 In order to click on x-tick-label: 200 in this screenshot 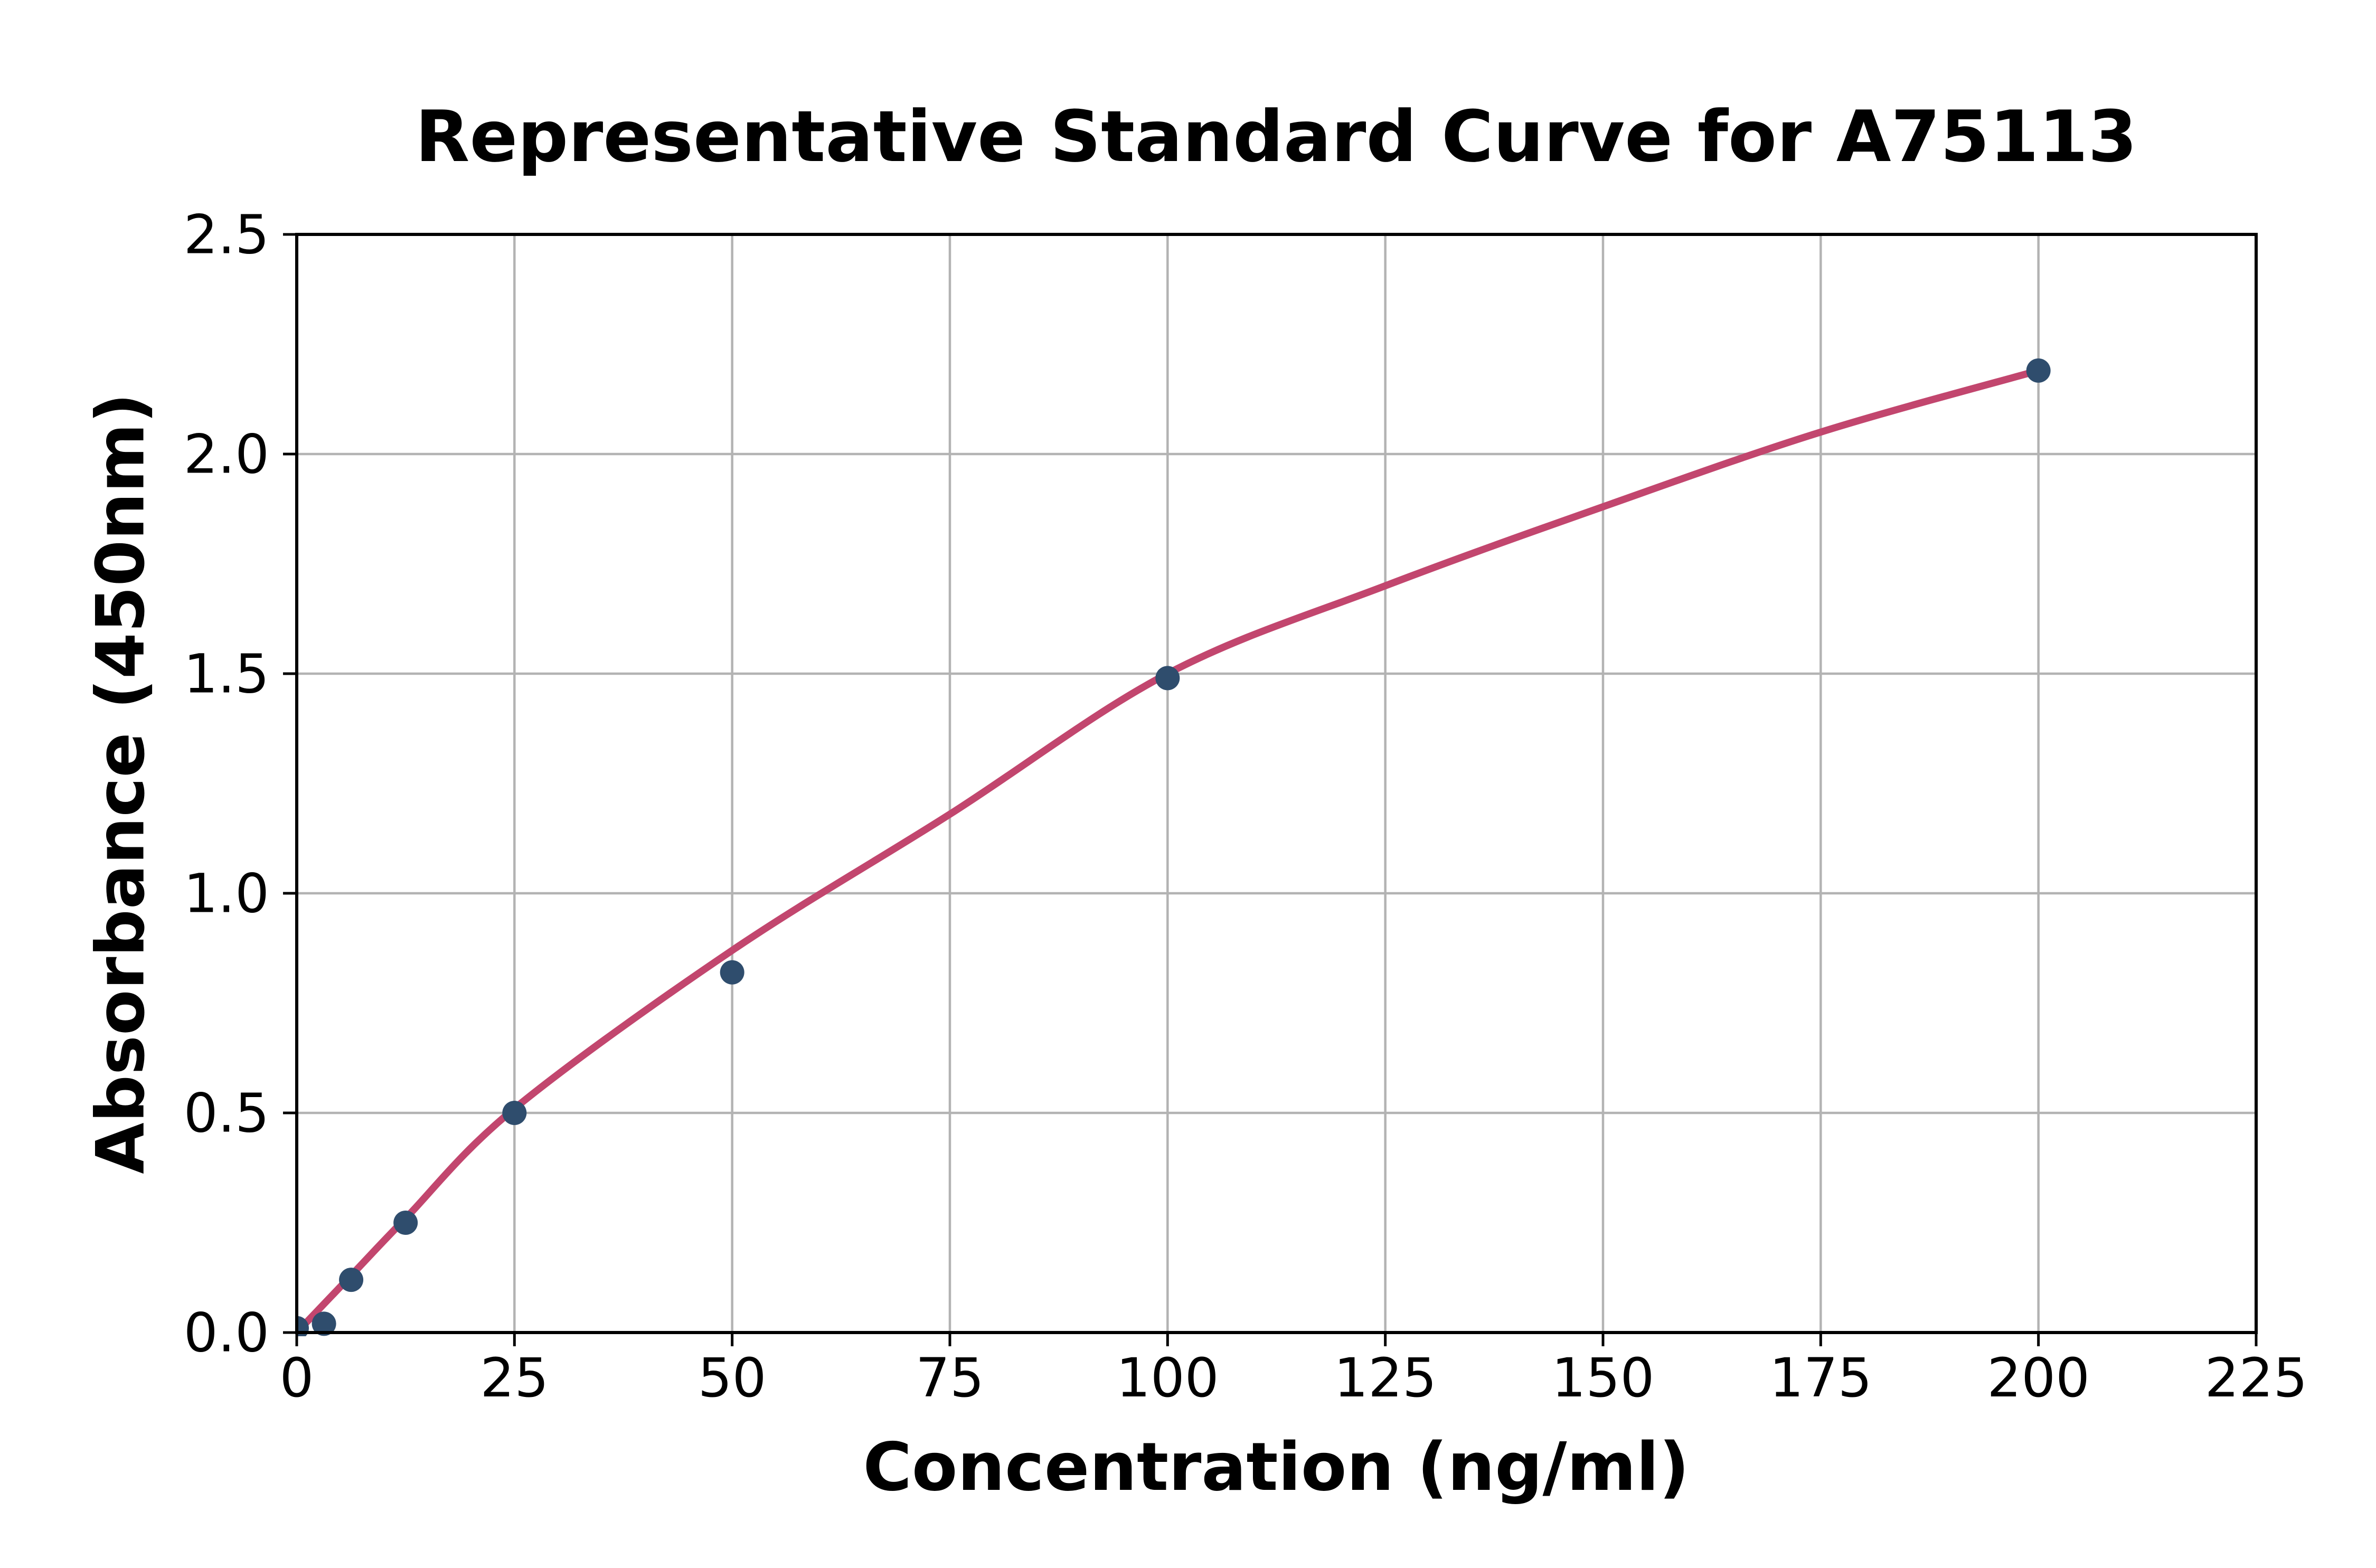, I will do `click(2039, 1379)`.